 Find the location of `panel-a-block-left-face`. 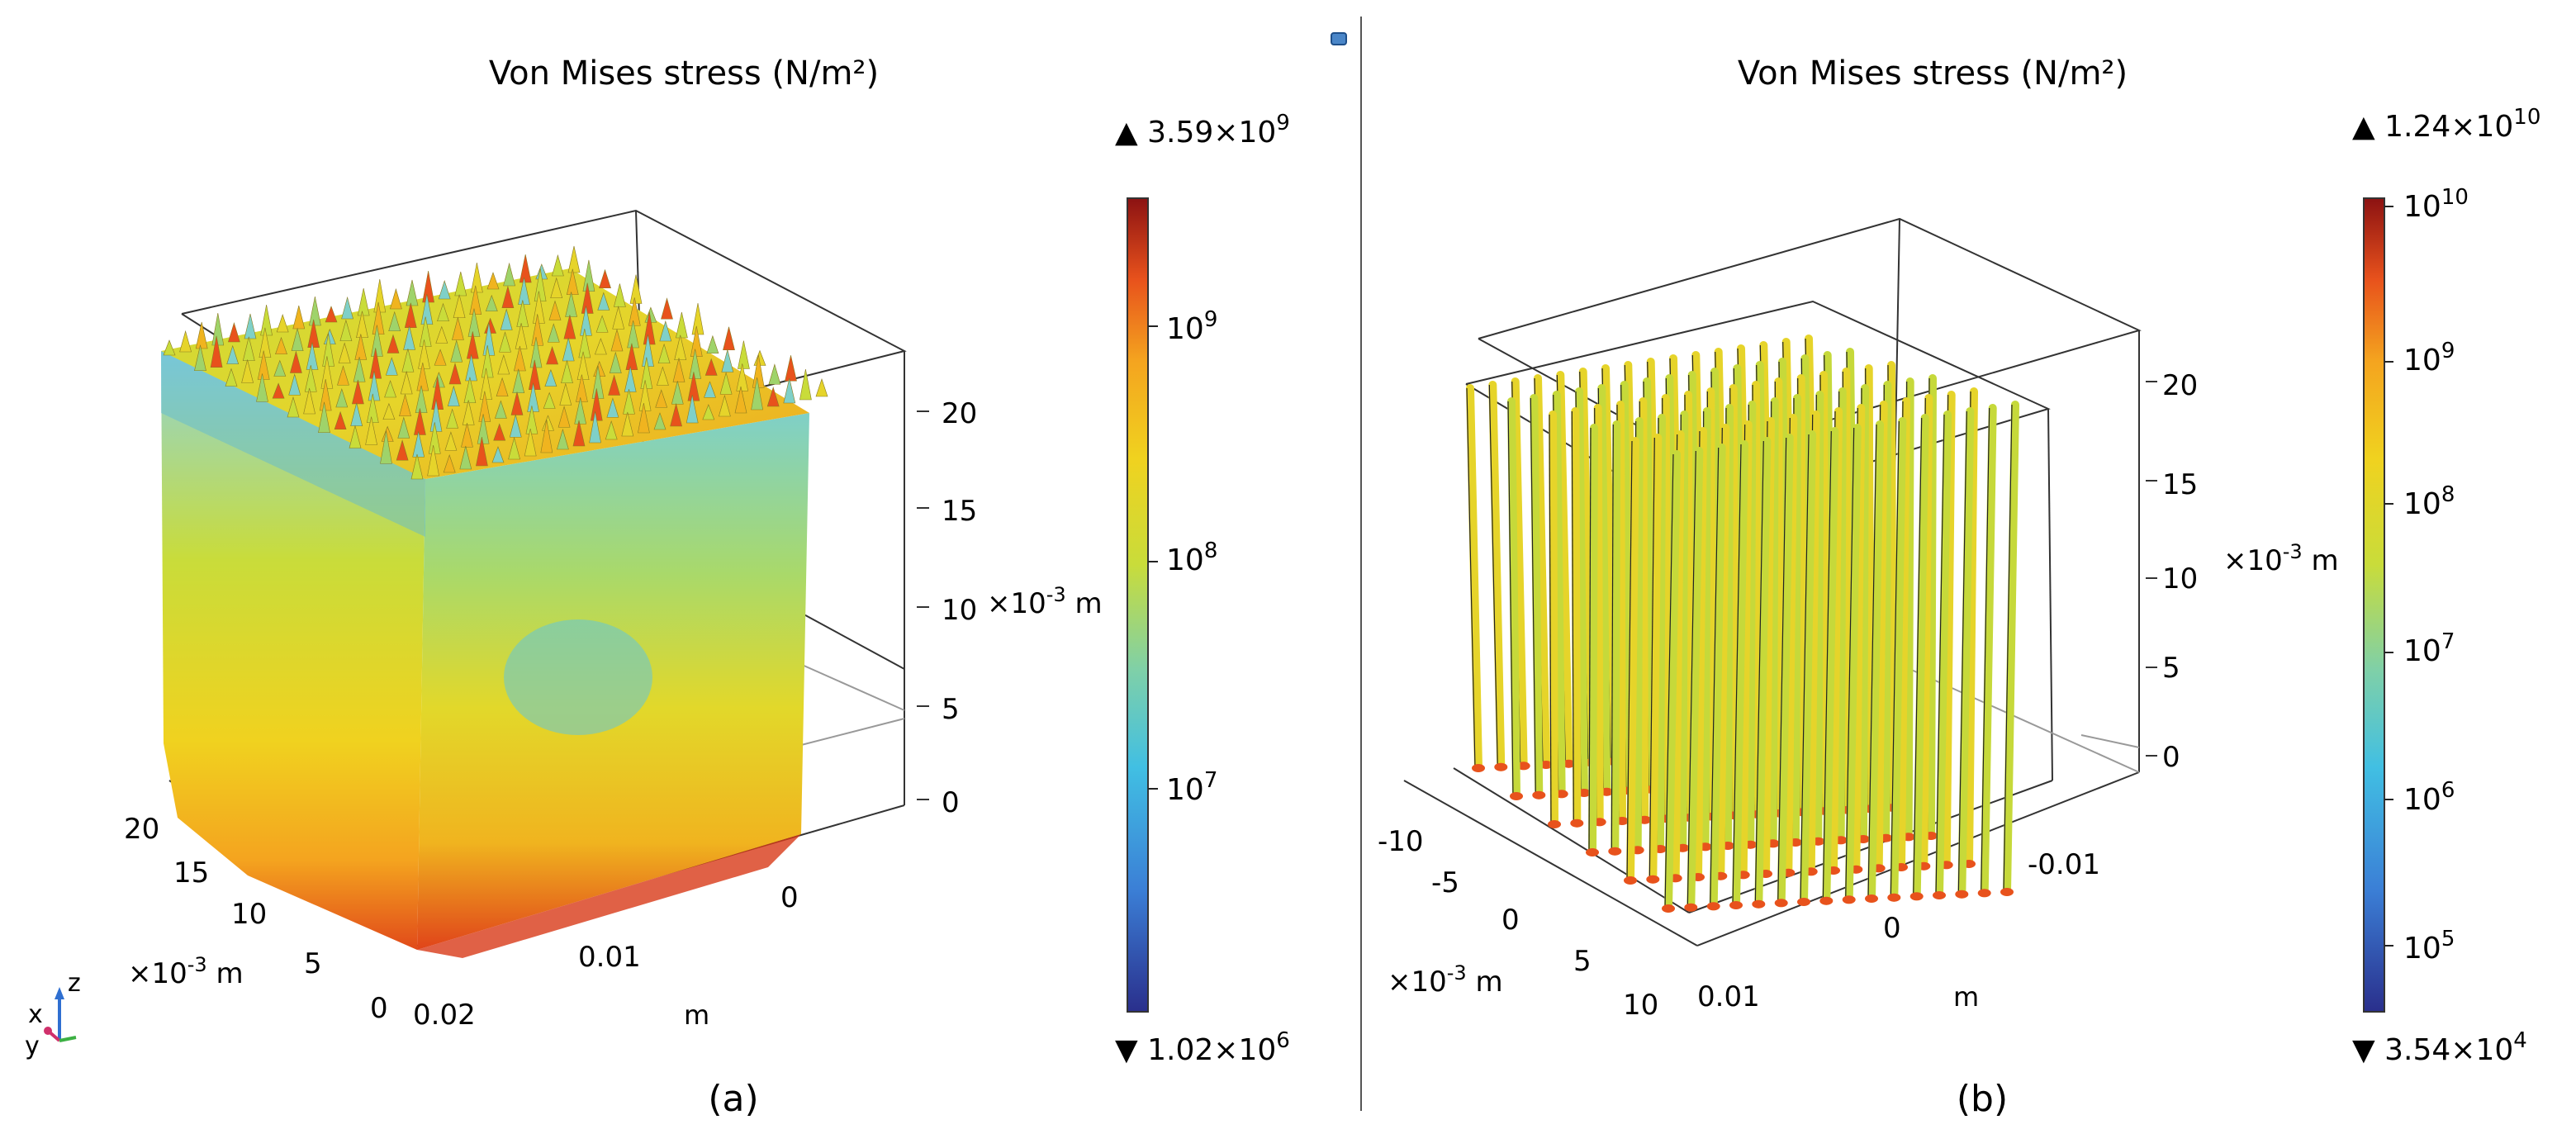

panel-a-block-left-face is located at coordinates (293, 650).